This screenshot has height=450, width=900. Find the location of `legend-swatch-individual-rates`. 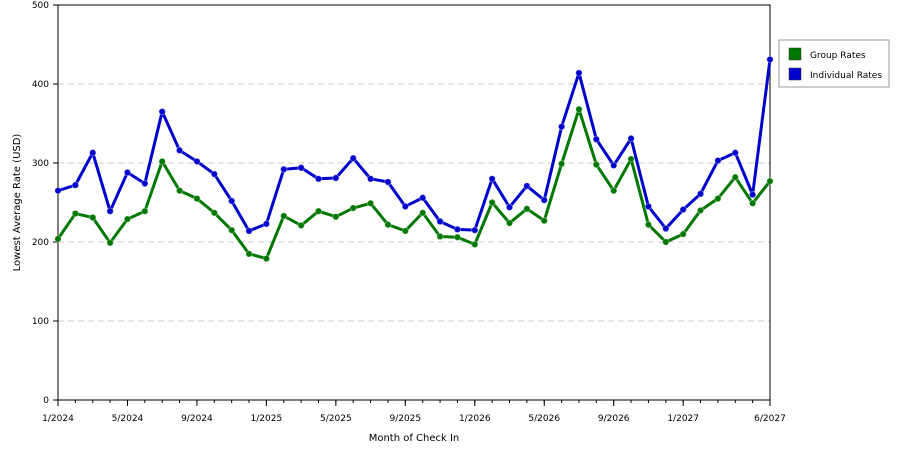

legend-swatch-individual-rates is located at coordinates (795, 74).